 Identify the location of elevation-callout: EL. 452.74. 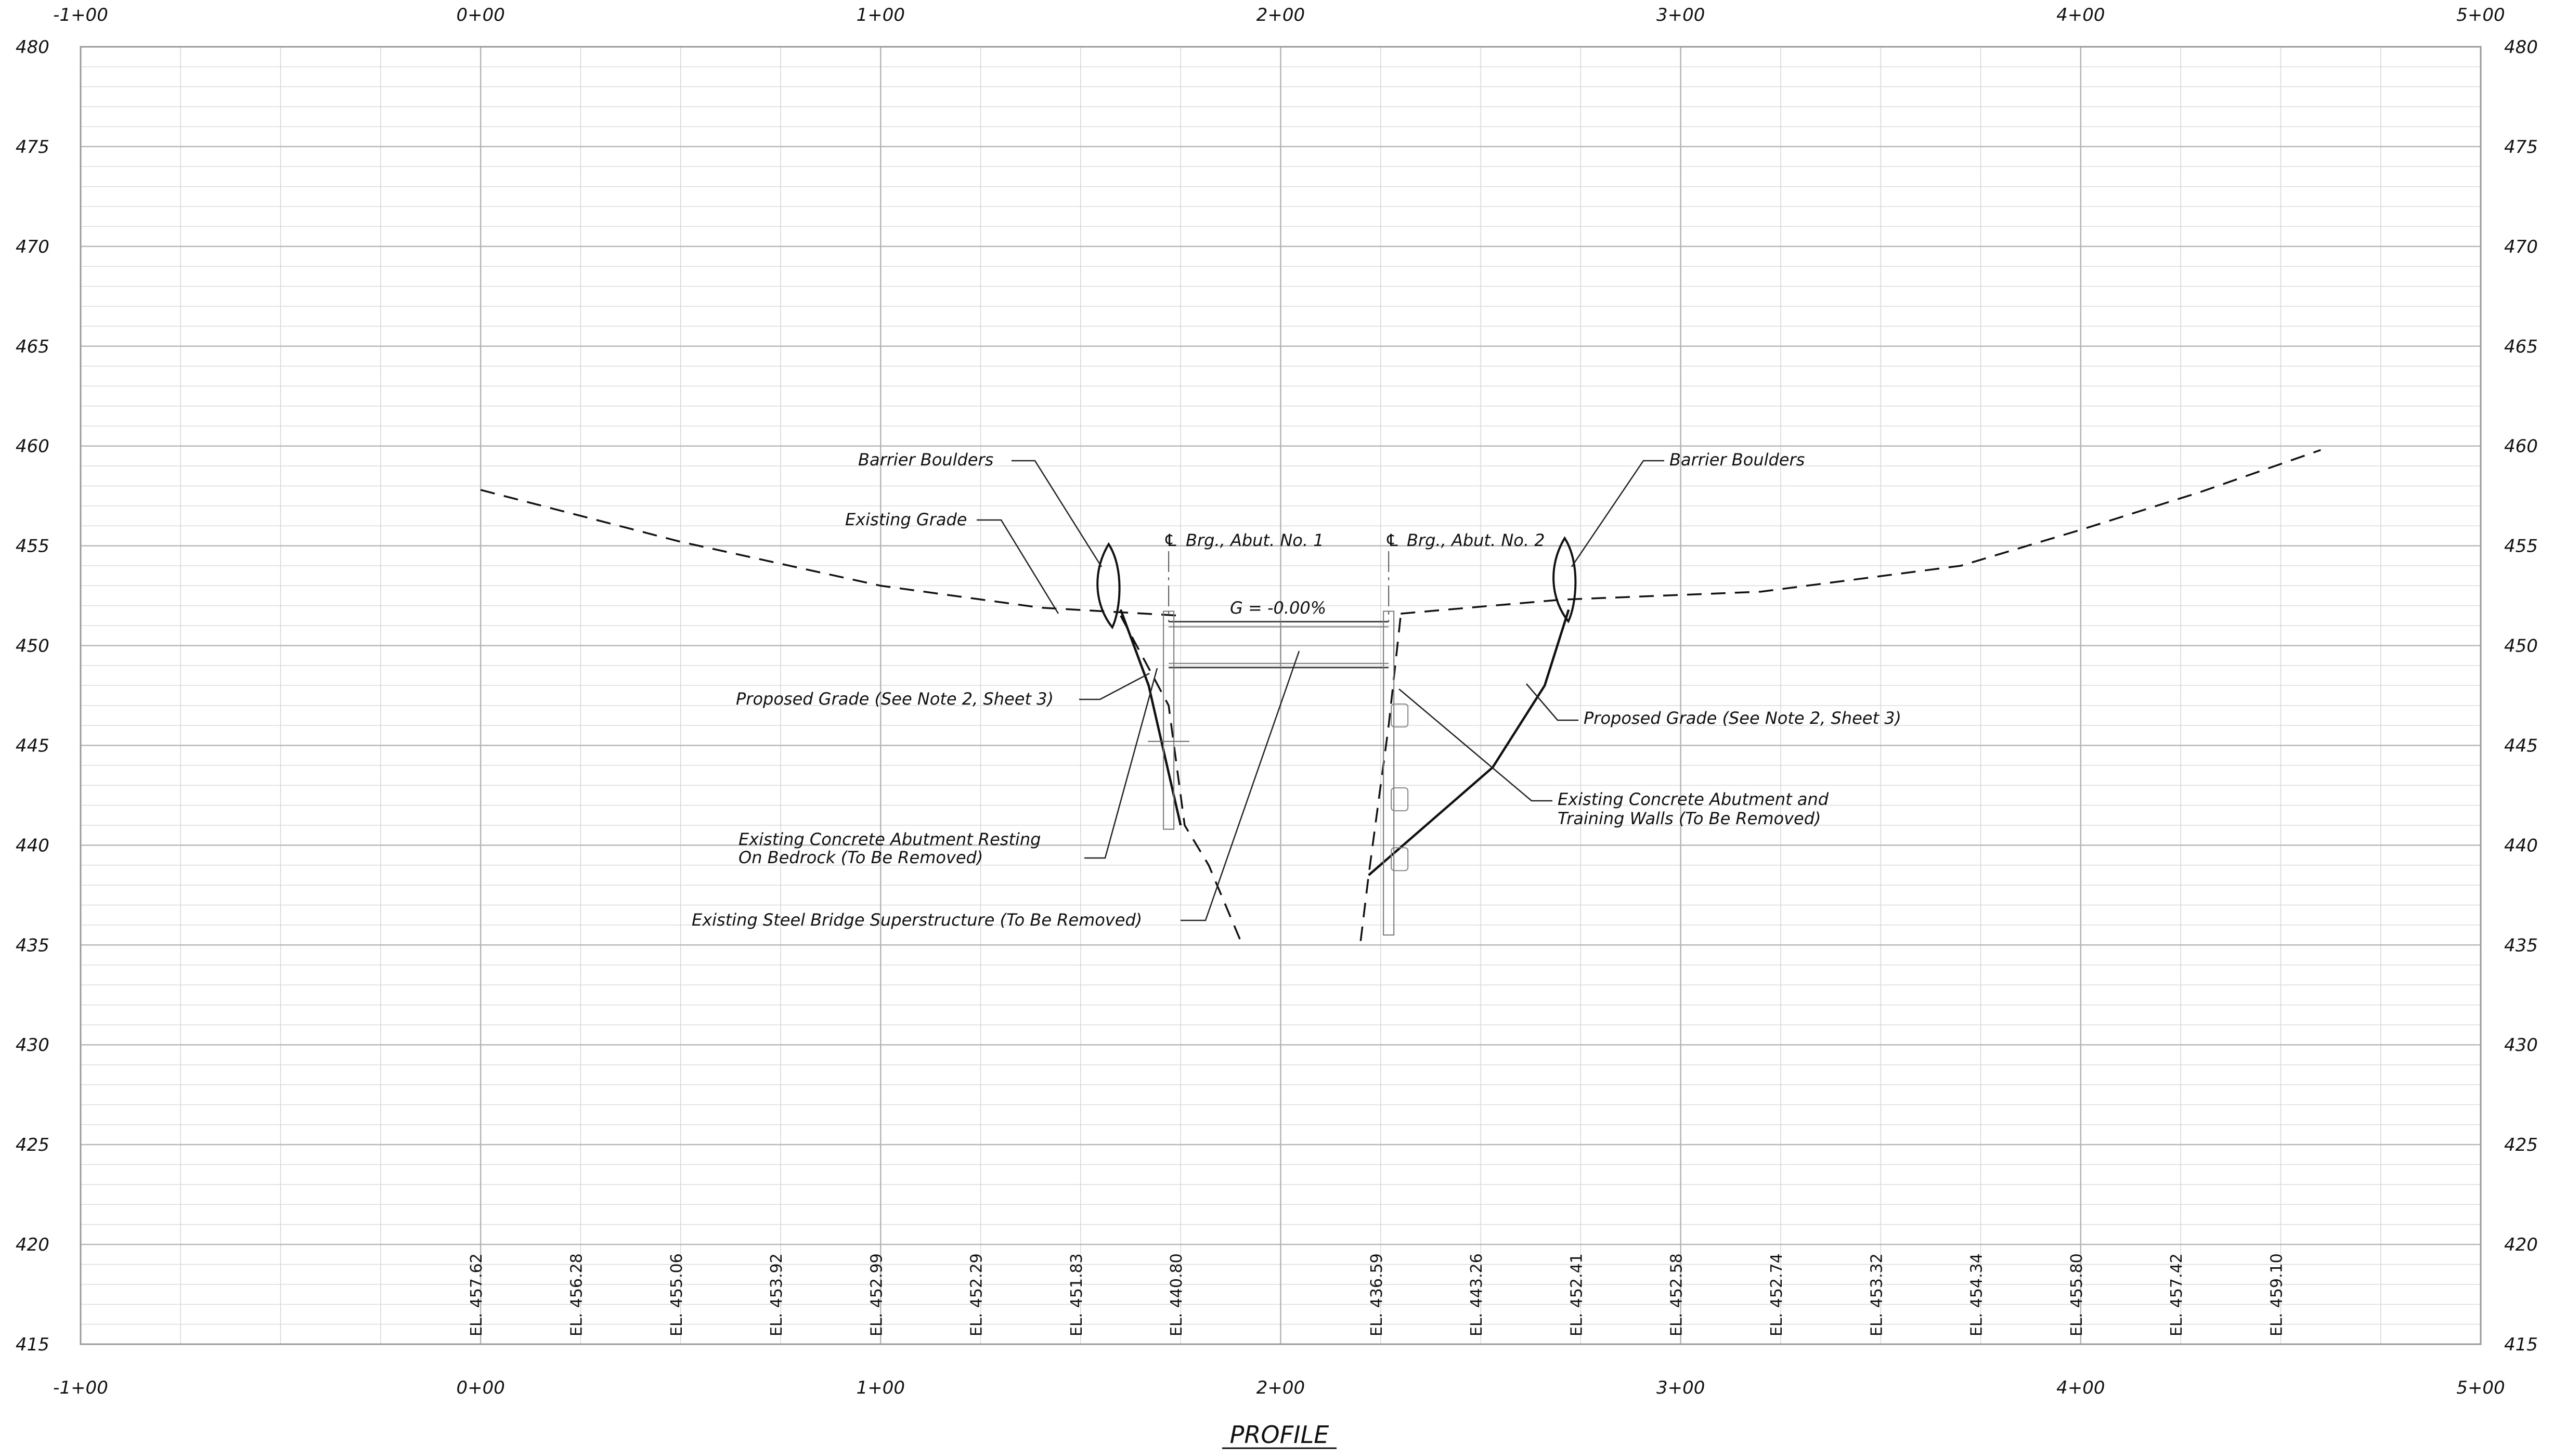
(1777, 1295).